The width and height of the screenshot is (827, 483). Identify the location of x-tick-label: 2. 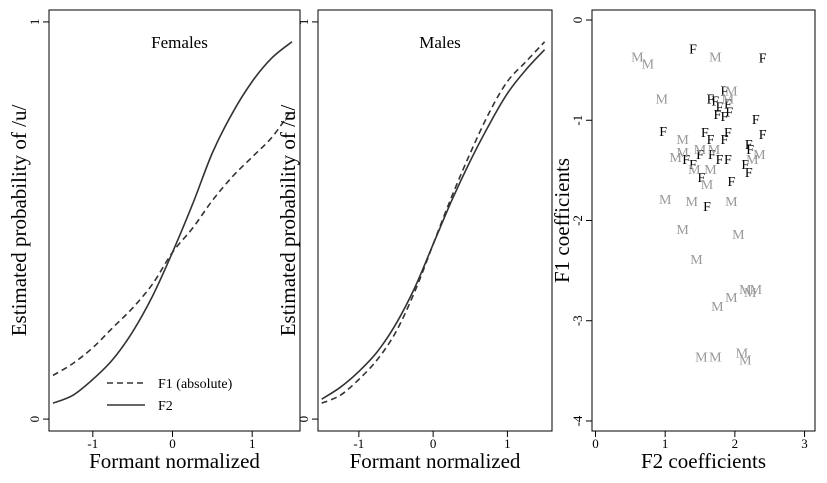
(735, 443).